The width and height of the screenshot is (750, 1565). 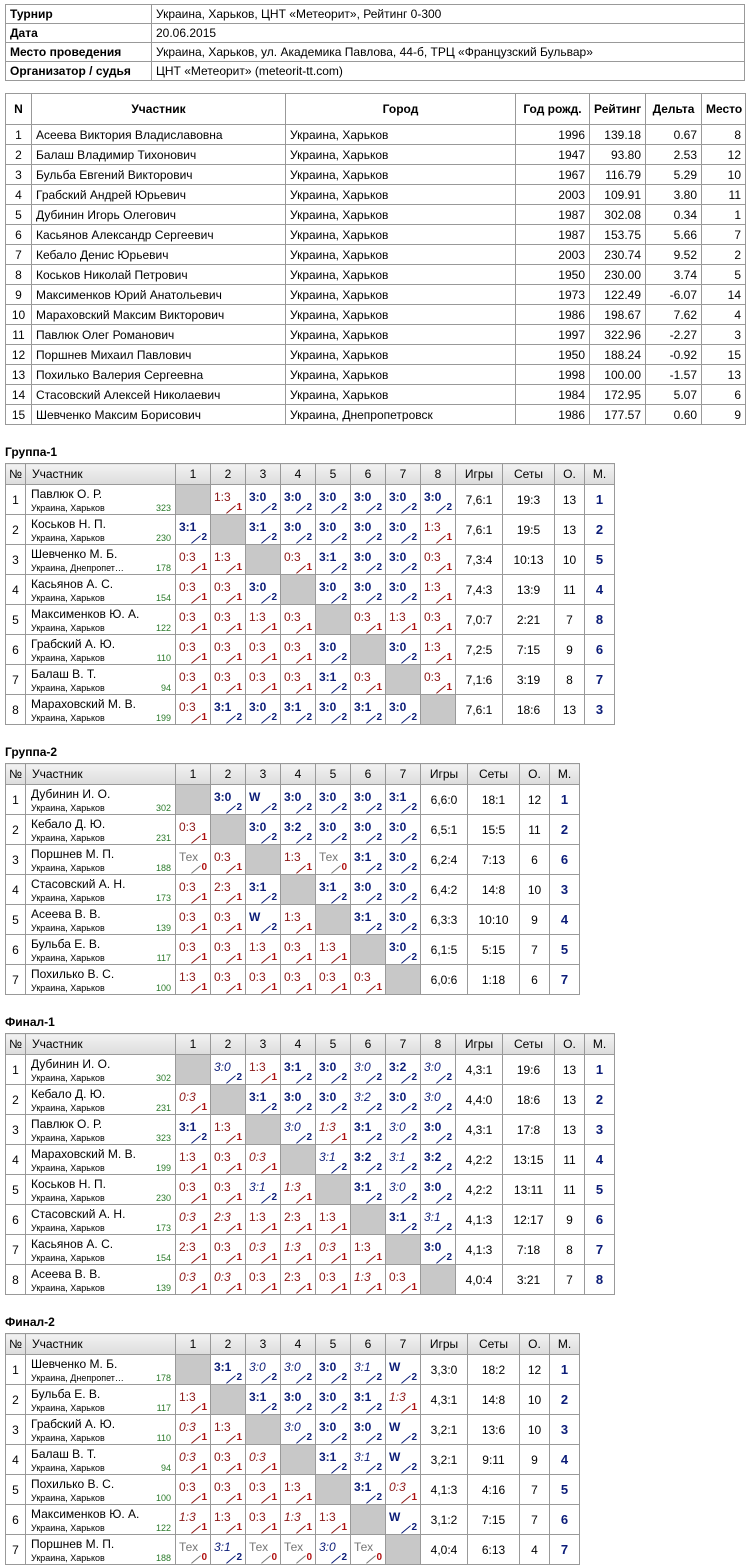 I want to click on sets: 13:6, so click(x=493, y=1429).